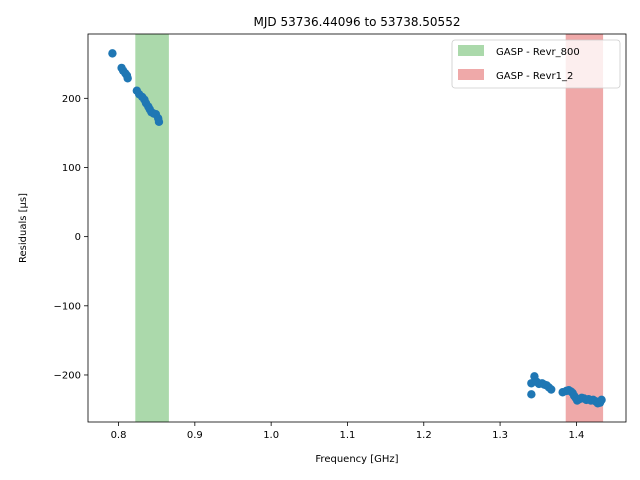  Describe the element at coordinates (424, 435) in the screenshot. I see `x-tick-label: 1.2` at that location.